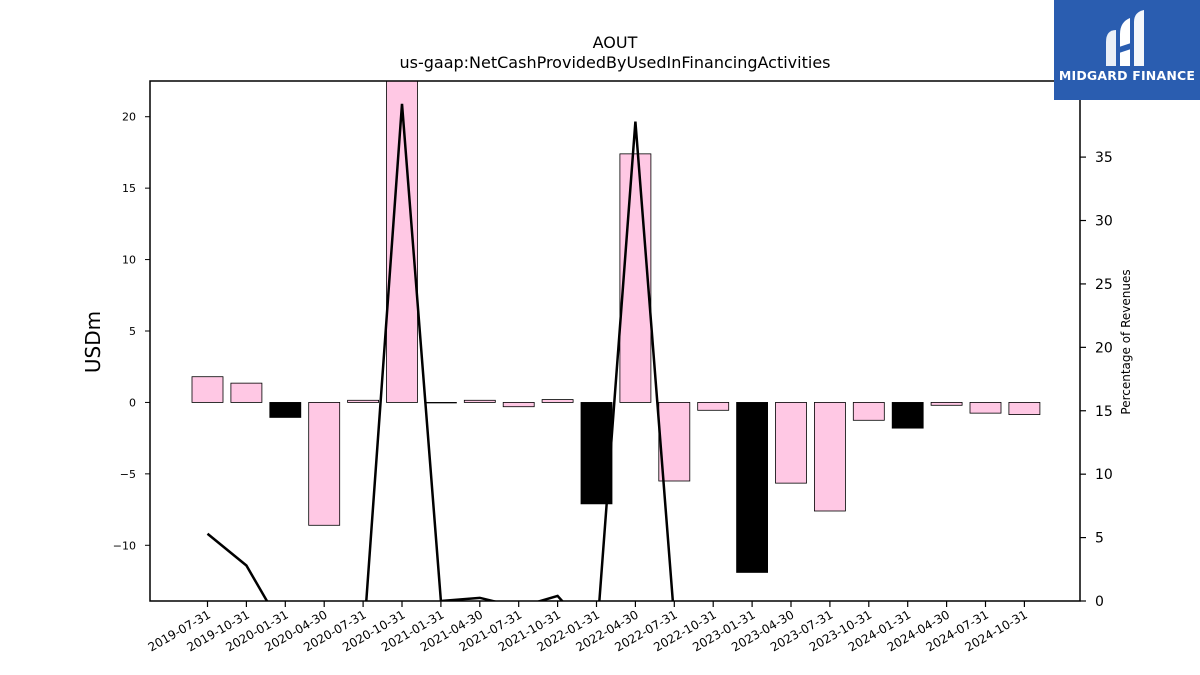 The width and height of the screenshot is (1200, 675). I want to click on chart-title: AOUT, so click(615, 42).